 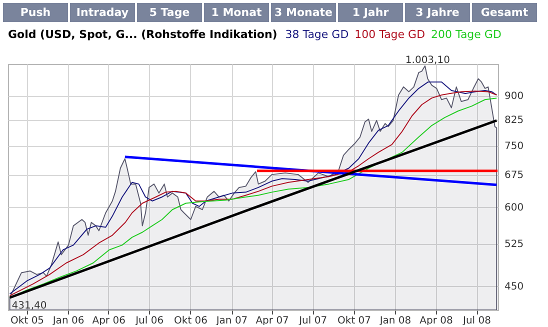 I want to click on text: Push, so click(x=35, y=12).